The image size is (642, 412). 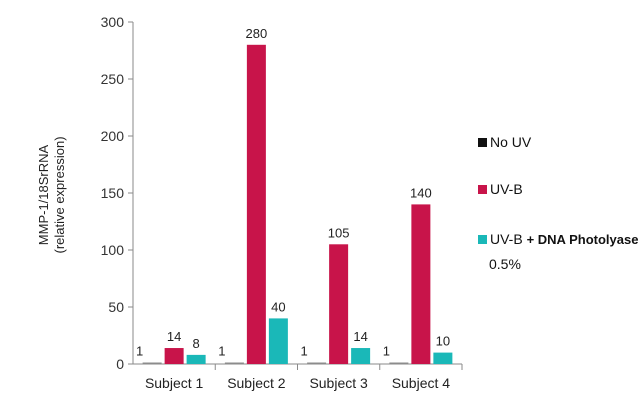 I want to click on bar-value-label: 280, so click(x=257, y=33).